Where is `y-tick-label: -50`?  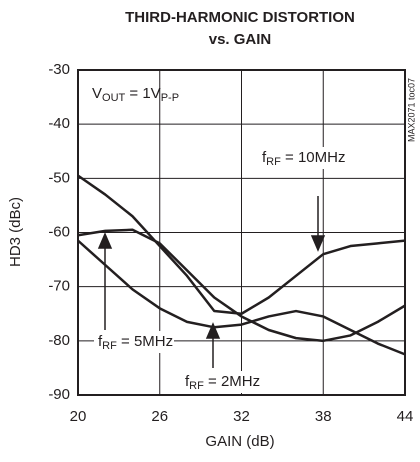 y-tick-label: -50 is located at coordinates (59, 177).